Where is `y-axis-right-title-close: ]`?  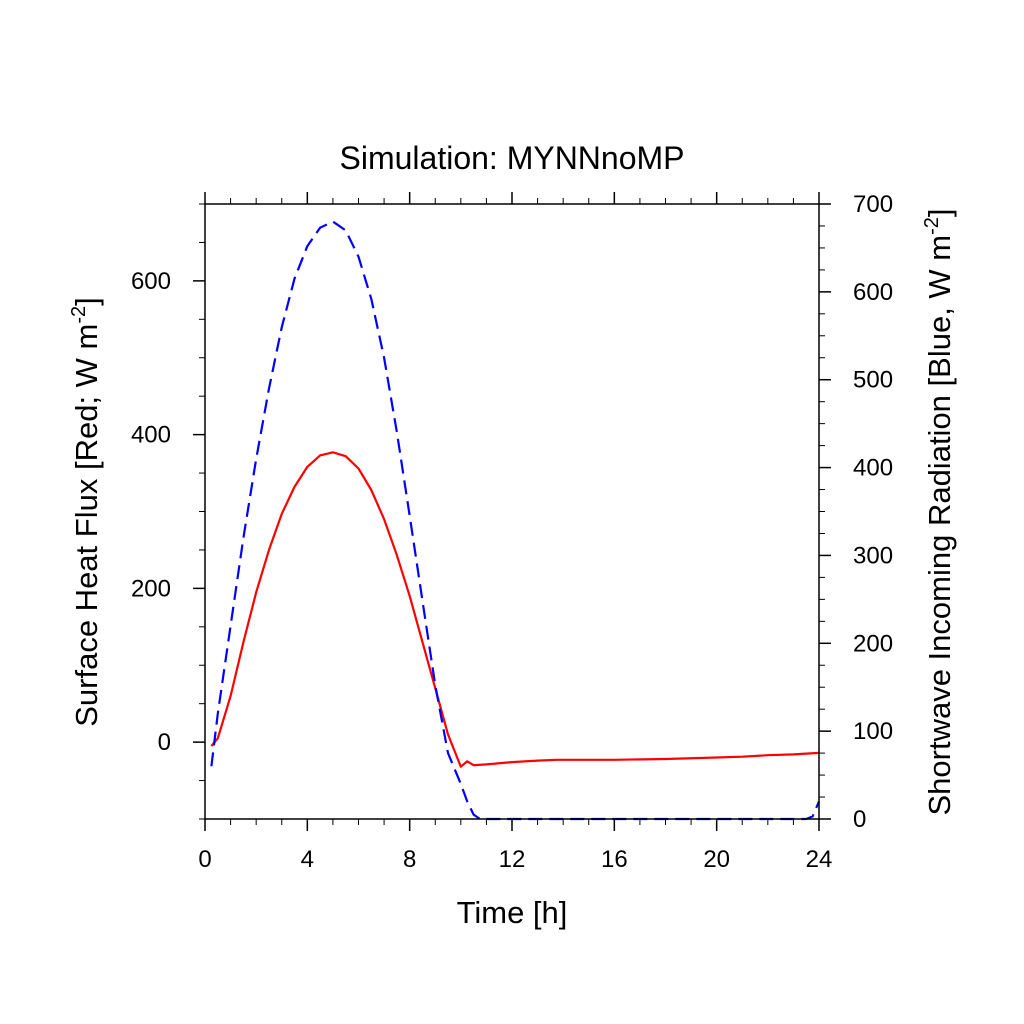
y-axis-right-title-close: ] is located at coordinates (939, 212).